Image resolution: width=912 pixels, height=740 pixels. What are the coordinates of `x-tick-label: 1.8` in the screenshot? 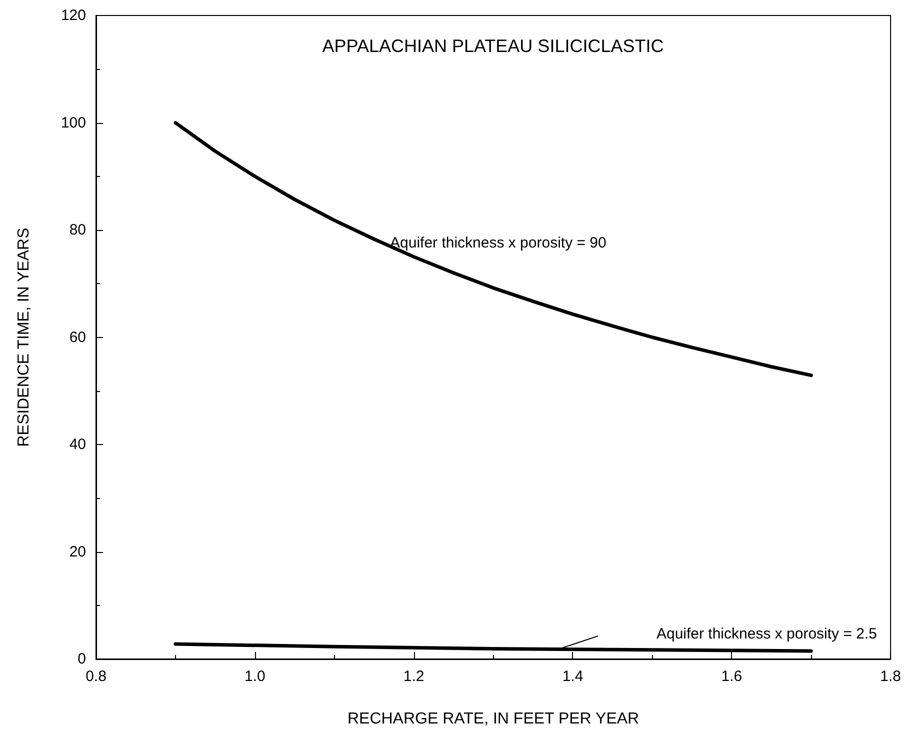 It's located at (891, 676).